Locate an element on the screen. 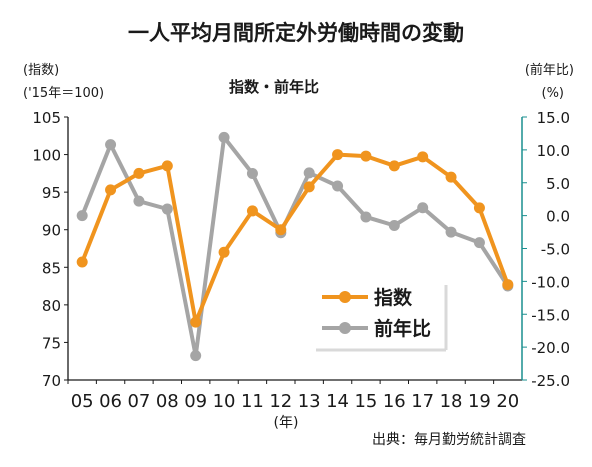 The image size is (592, 467). x-tick-label: 16 is located at coordinates (394, 401).